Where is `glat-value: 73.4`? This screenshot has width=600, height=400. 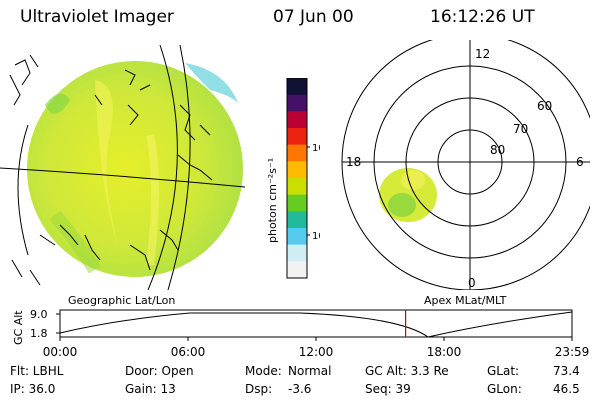
glat-value: 73.4 is located at coordinates (566, 371).